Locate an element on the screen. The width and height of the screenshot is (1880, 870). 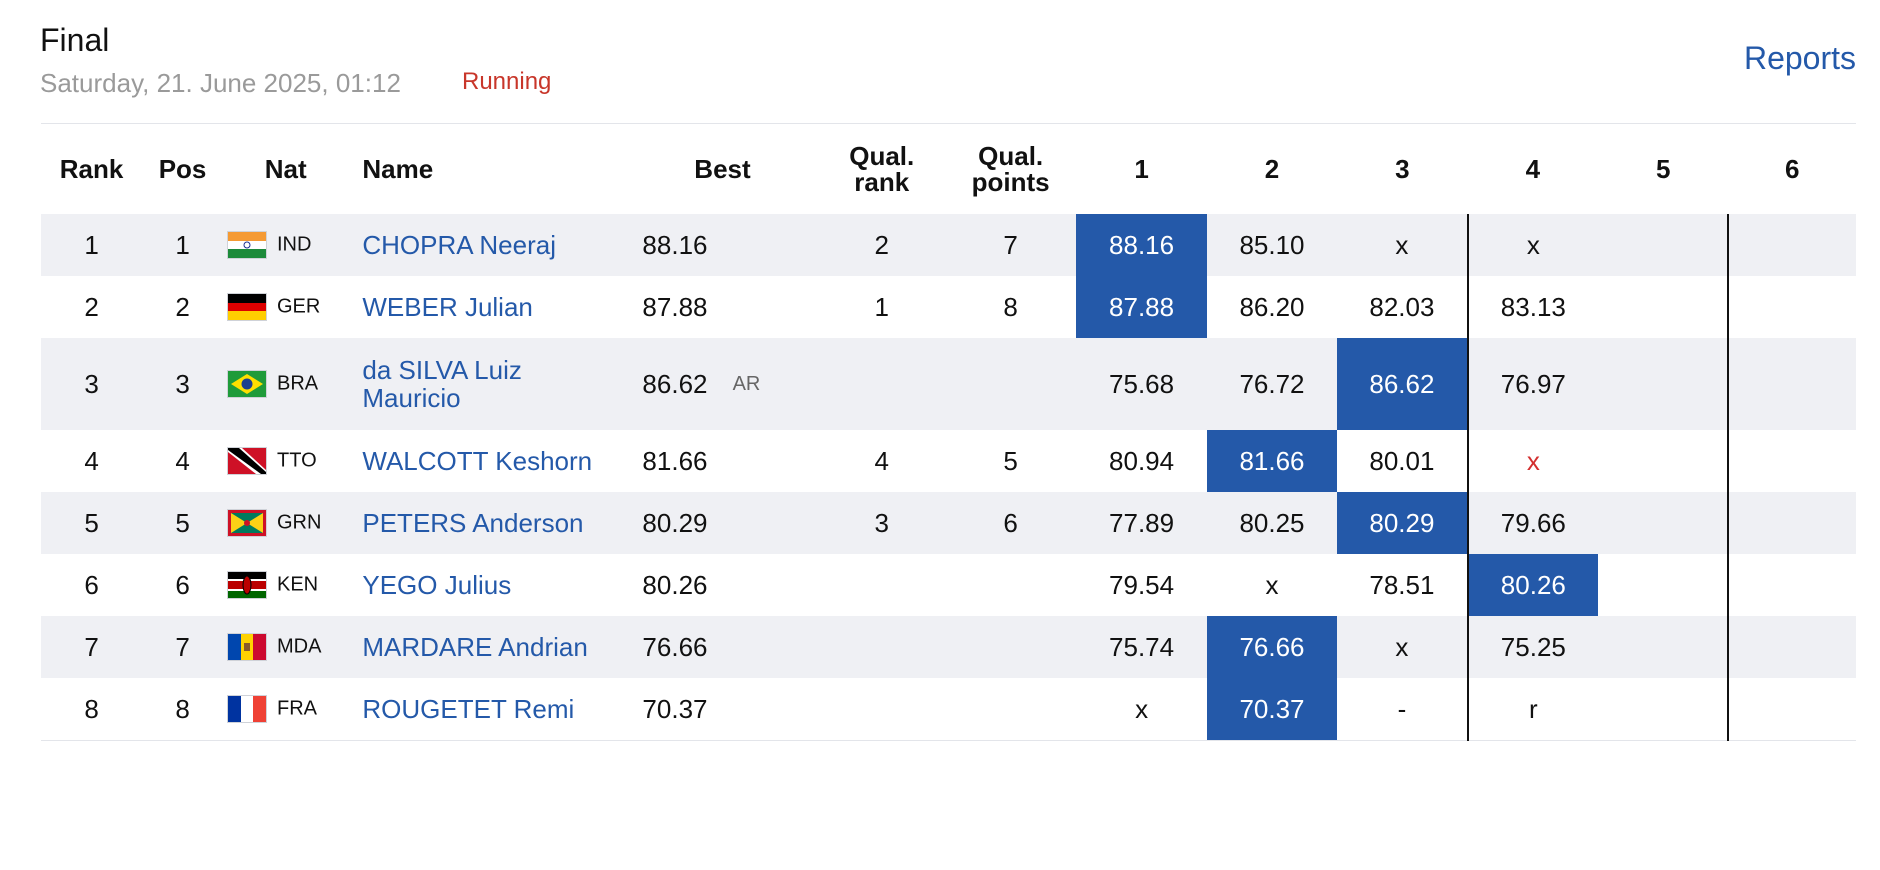
col-qual-rank: Qual. rank is located at coordinates (882, 169).